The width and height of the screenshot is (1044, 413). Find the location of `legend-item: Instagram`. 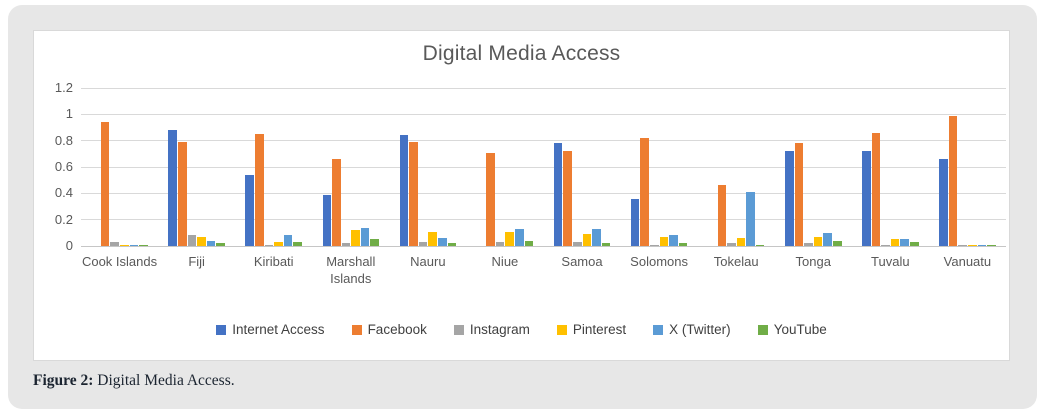

legend-item: Instagram is located at coordinates (491, 329).